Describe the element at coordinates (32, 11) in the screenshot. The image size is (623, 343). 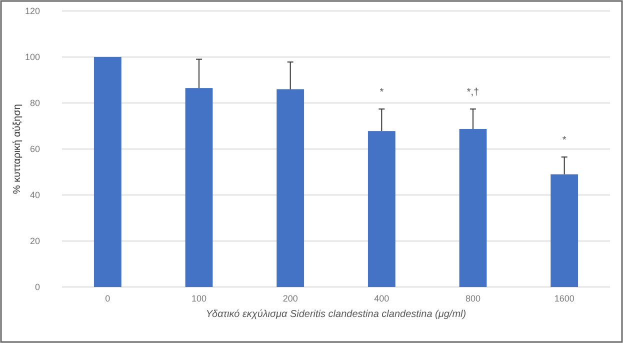
I see `y-tick-label: 120` at that location.